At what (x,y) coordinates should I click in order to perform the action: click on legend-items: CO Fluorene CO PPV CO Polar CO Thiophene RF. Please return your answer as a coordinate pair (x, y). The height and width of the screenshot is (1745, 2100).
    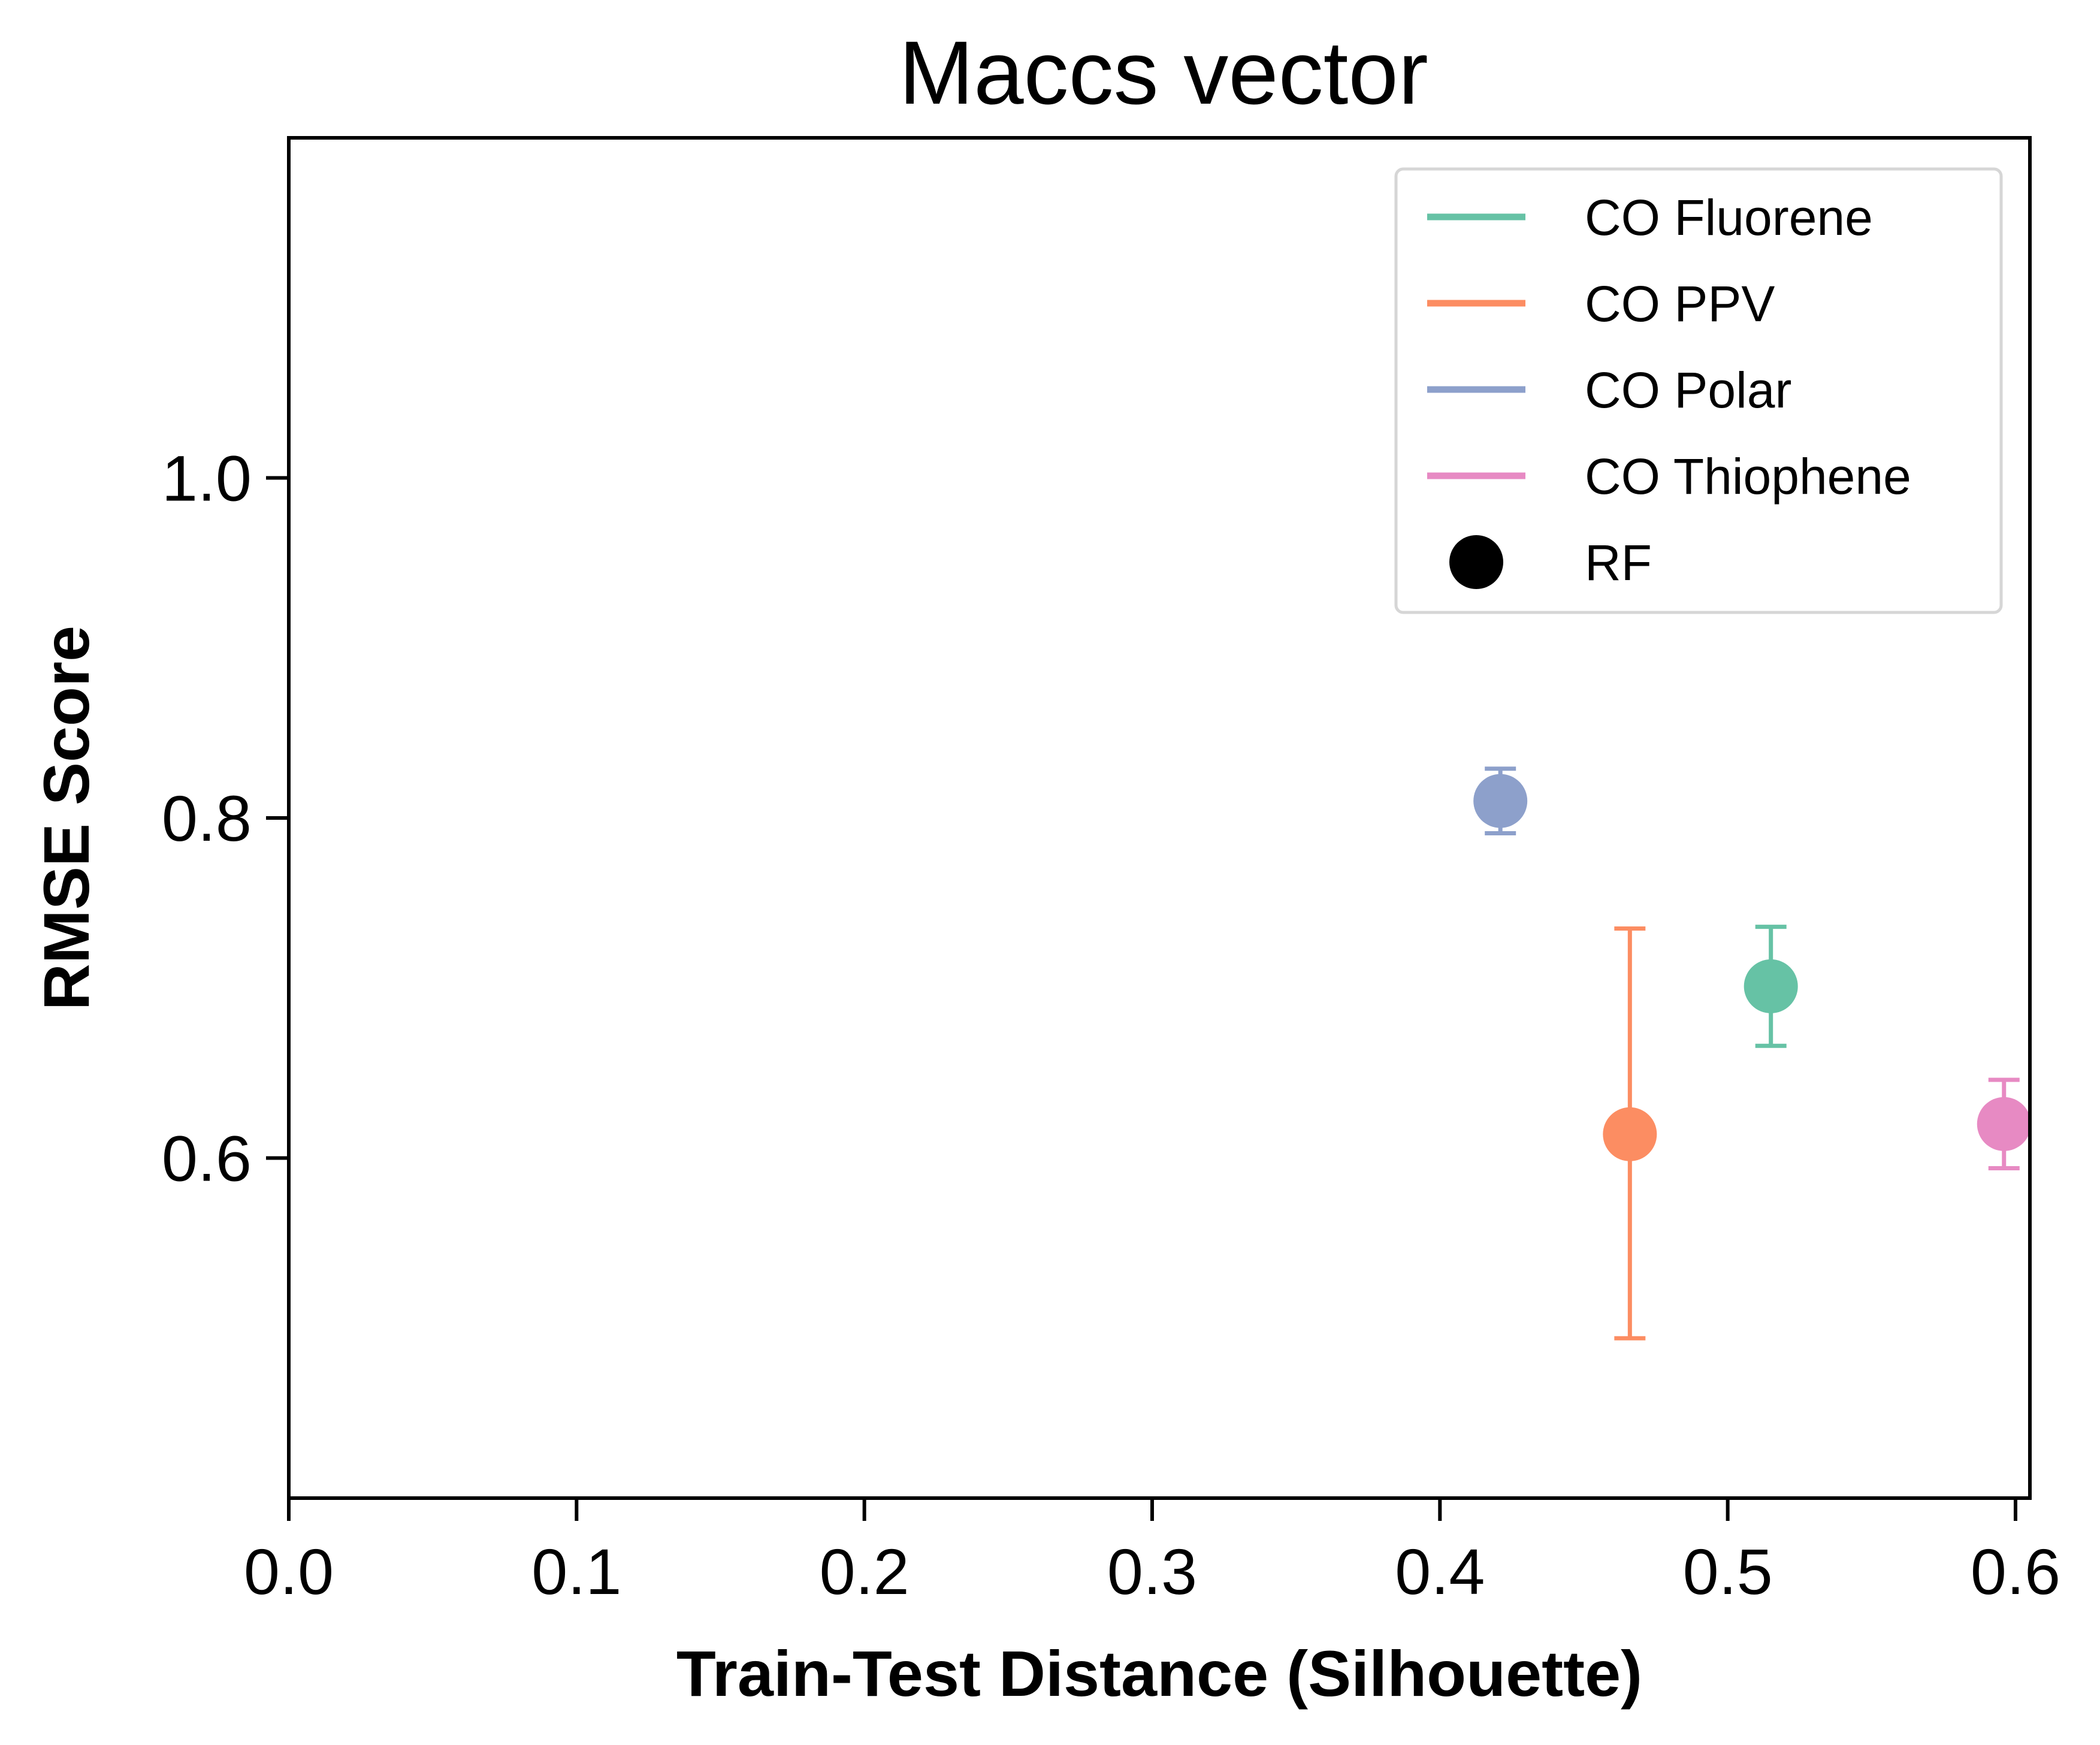
    Looking at the image, I should click on (1669, 390).